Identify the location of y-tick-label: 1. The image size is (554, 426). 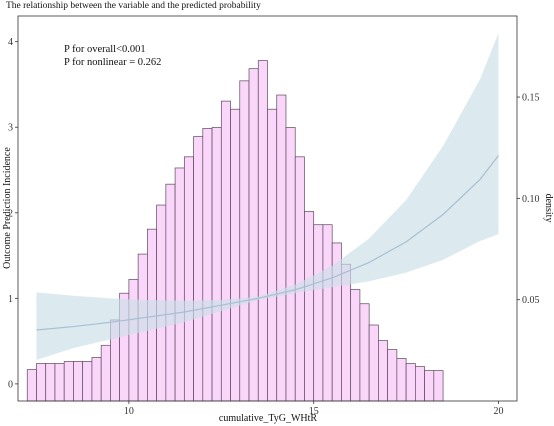
(10, 299).